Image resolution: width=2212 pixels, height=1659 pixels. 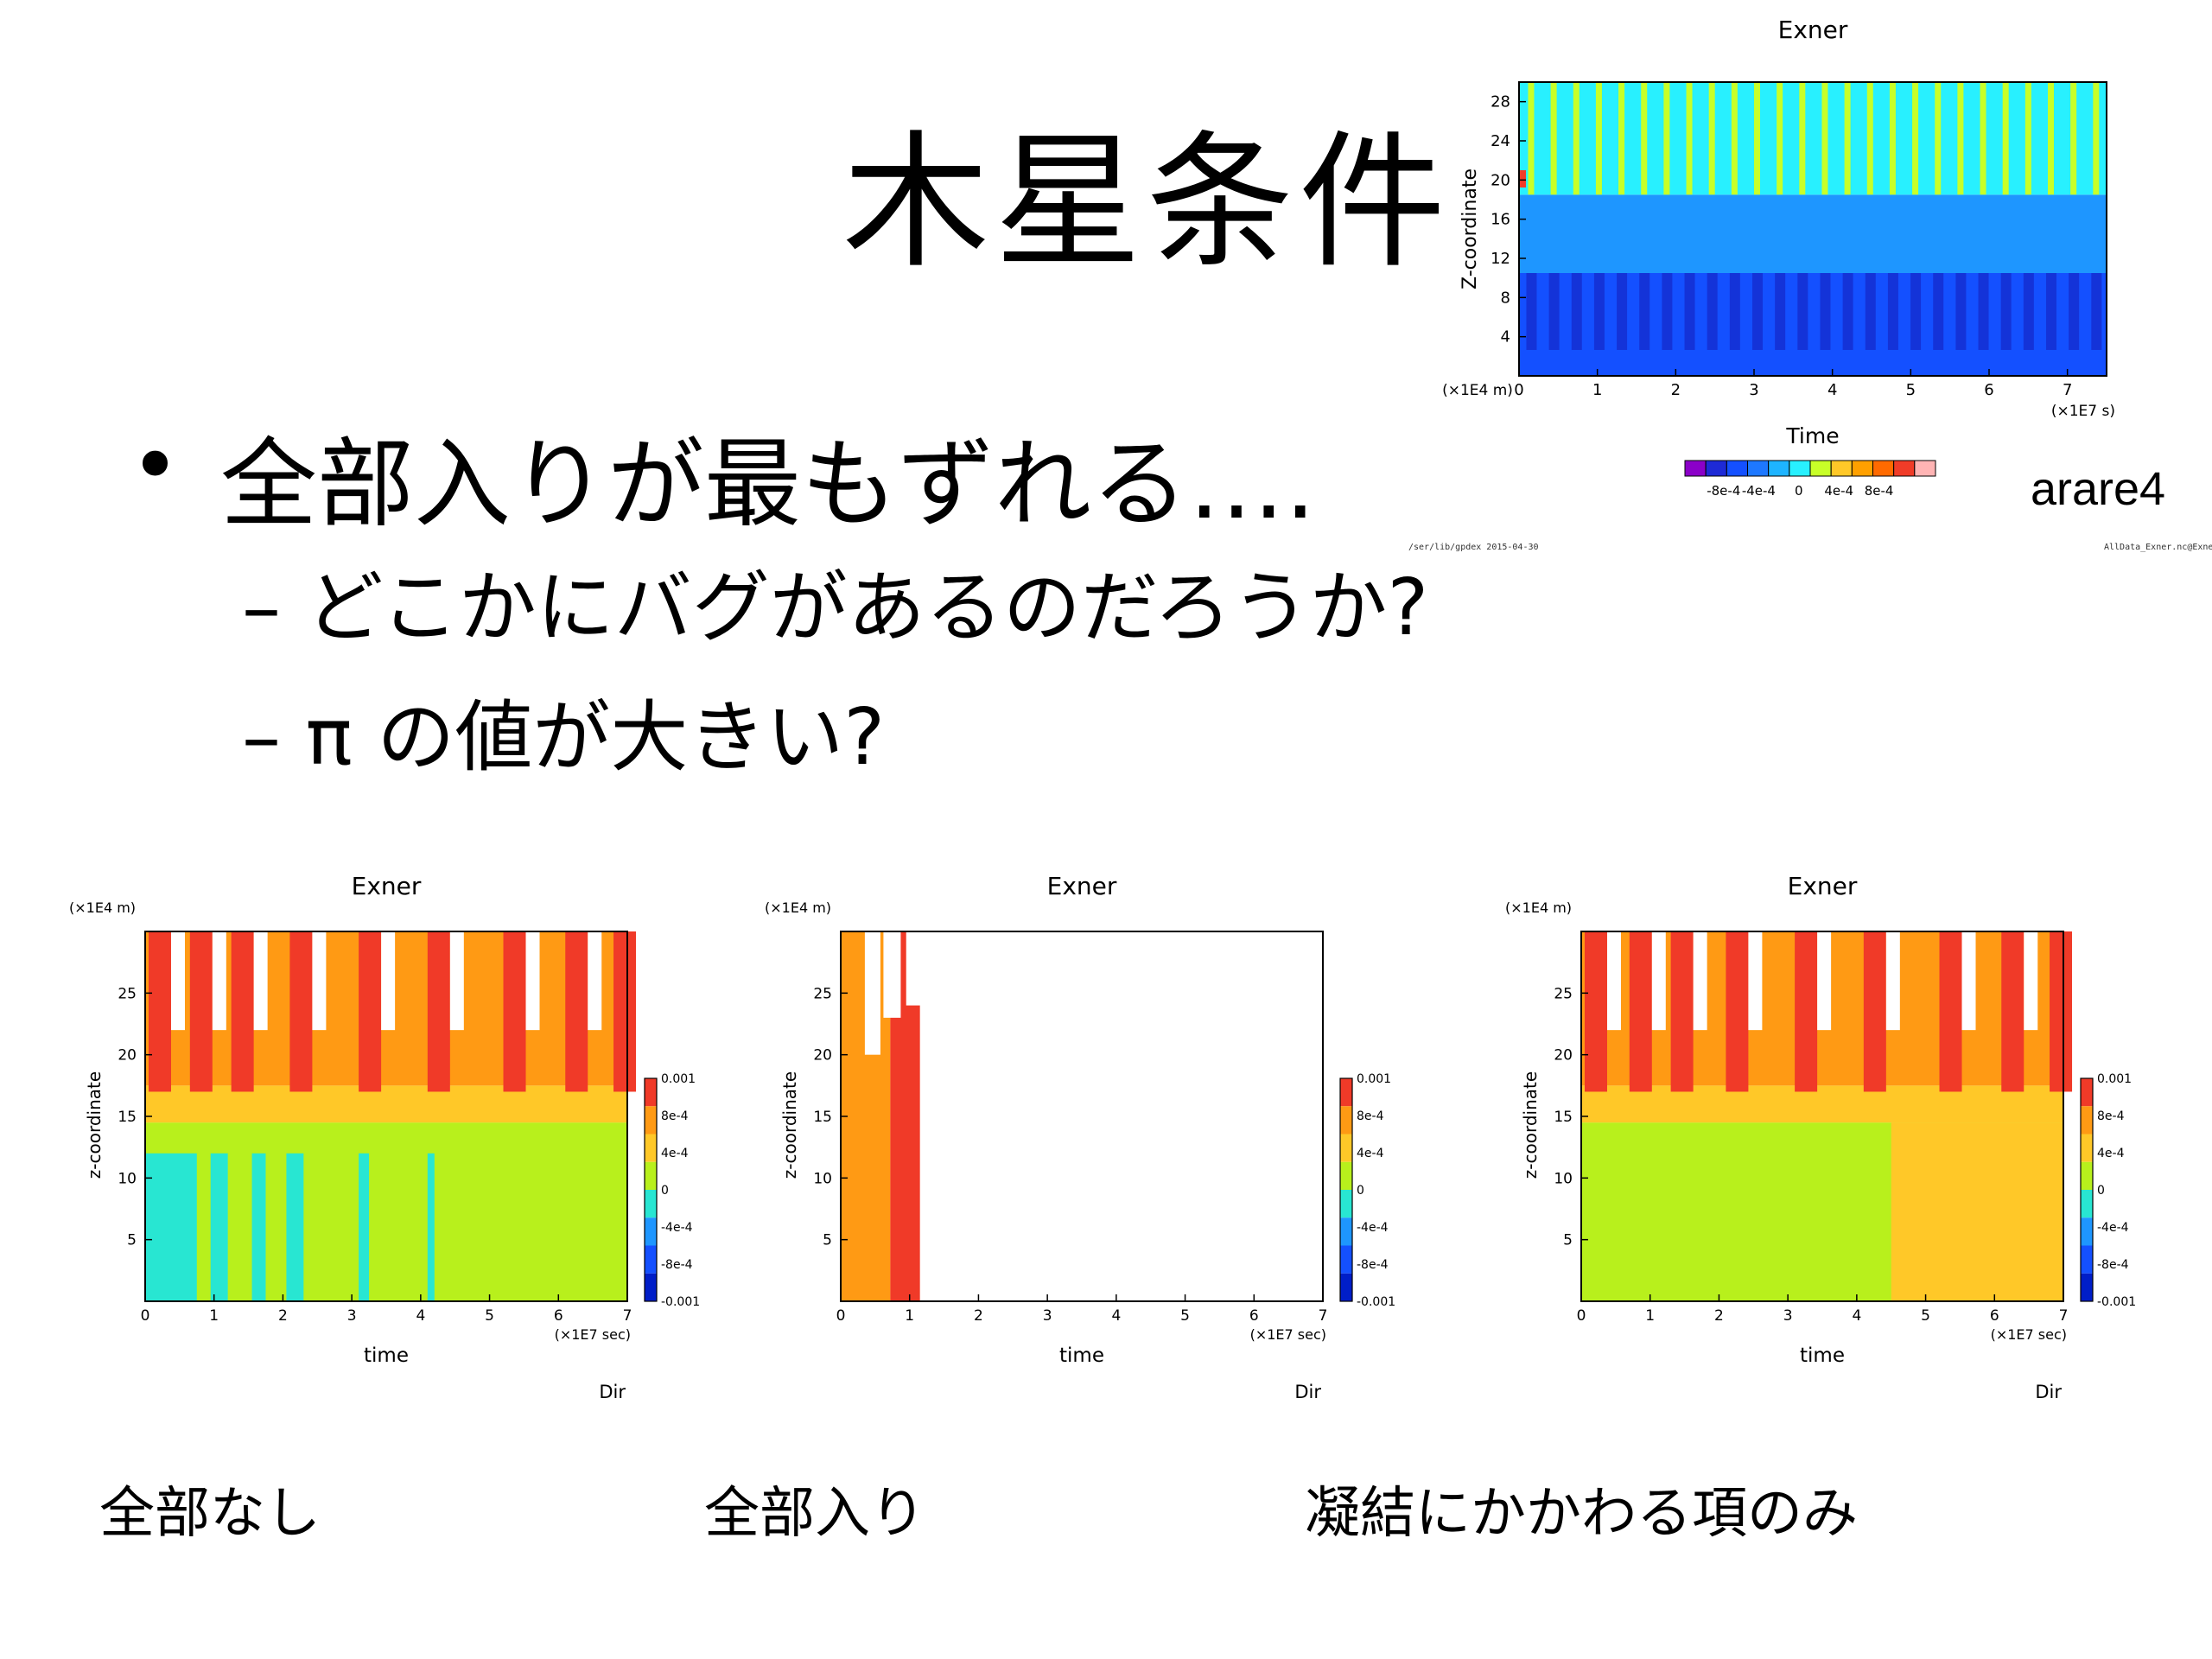 What do you see at coordinates (768, 485) in the screenshot?
I see `bullet-main: 全部入りが最もずれる….` at bounding box center [768, 485].